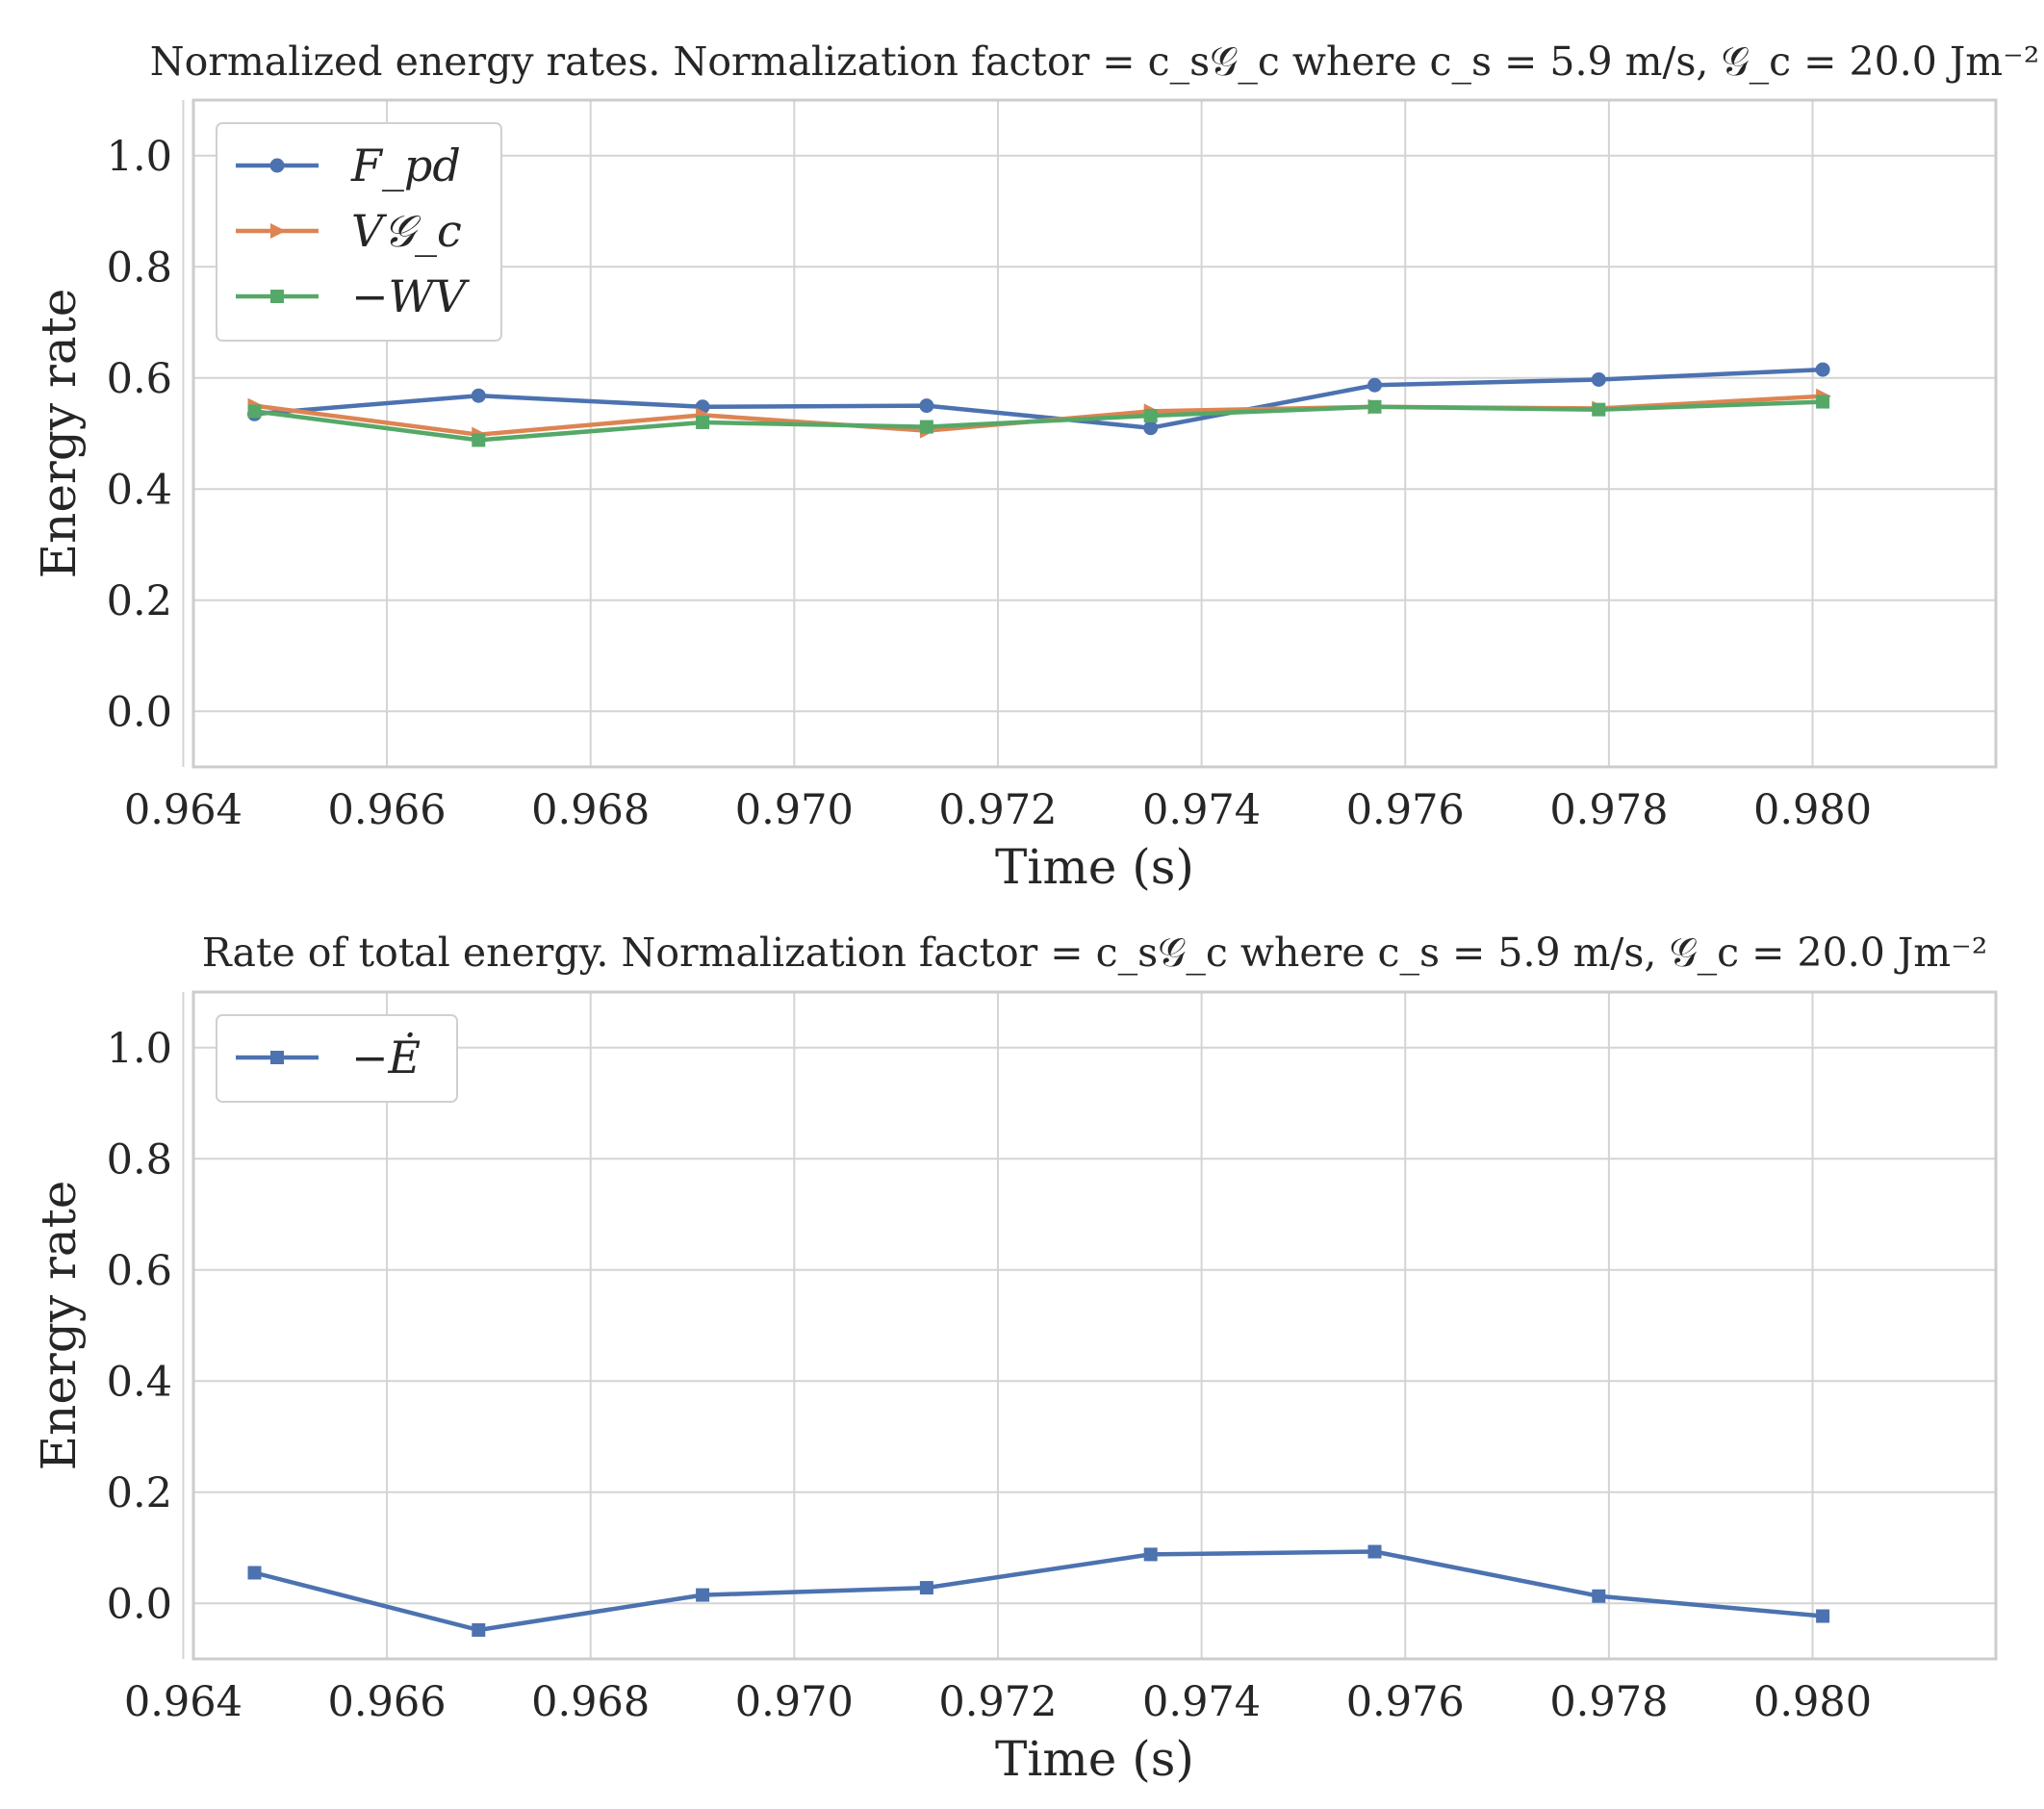 Image resolution: width=2044 pixels, height=1809 pixels. I want to click on legend-label: −Ė, so click(386, 1057).